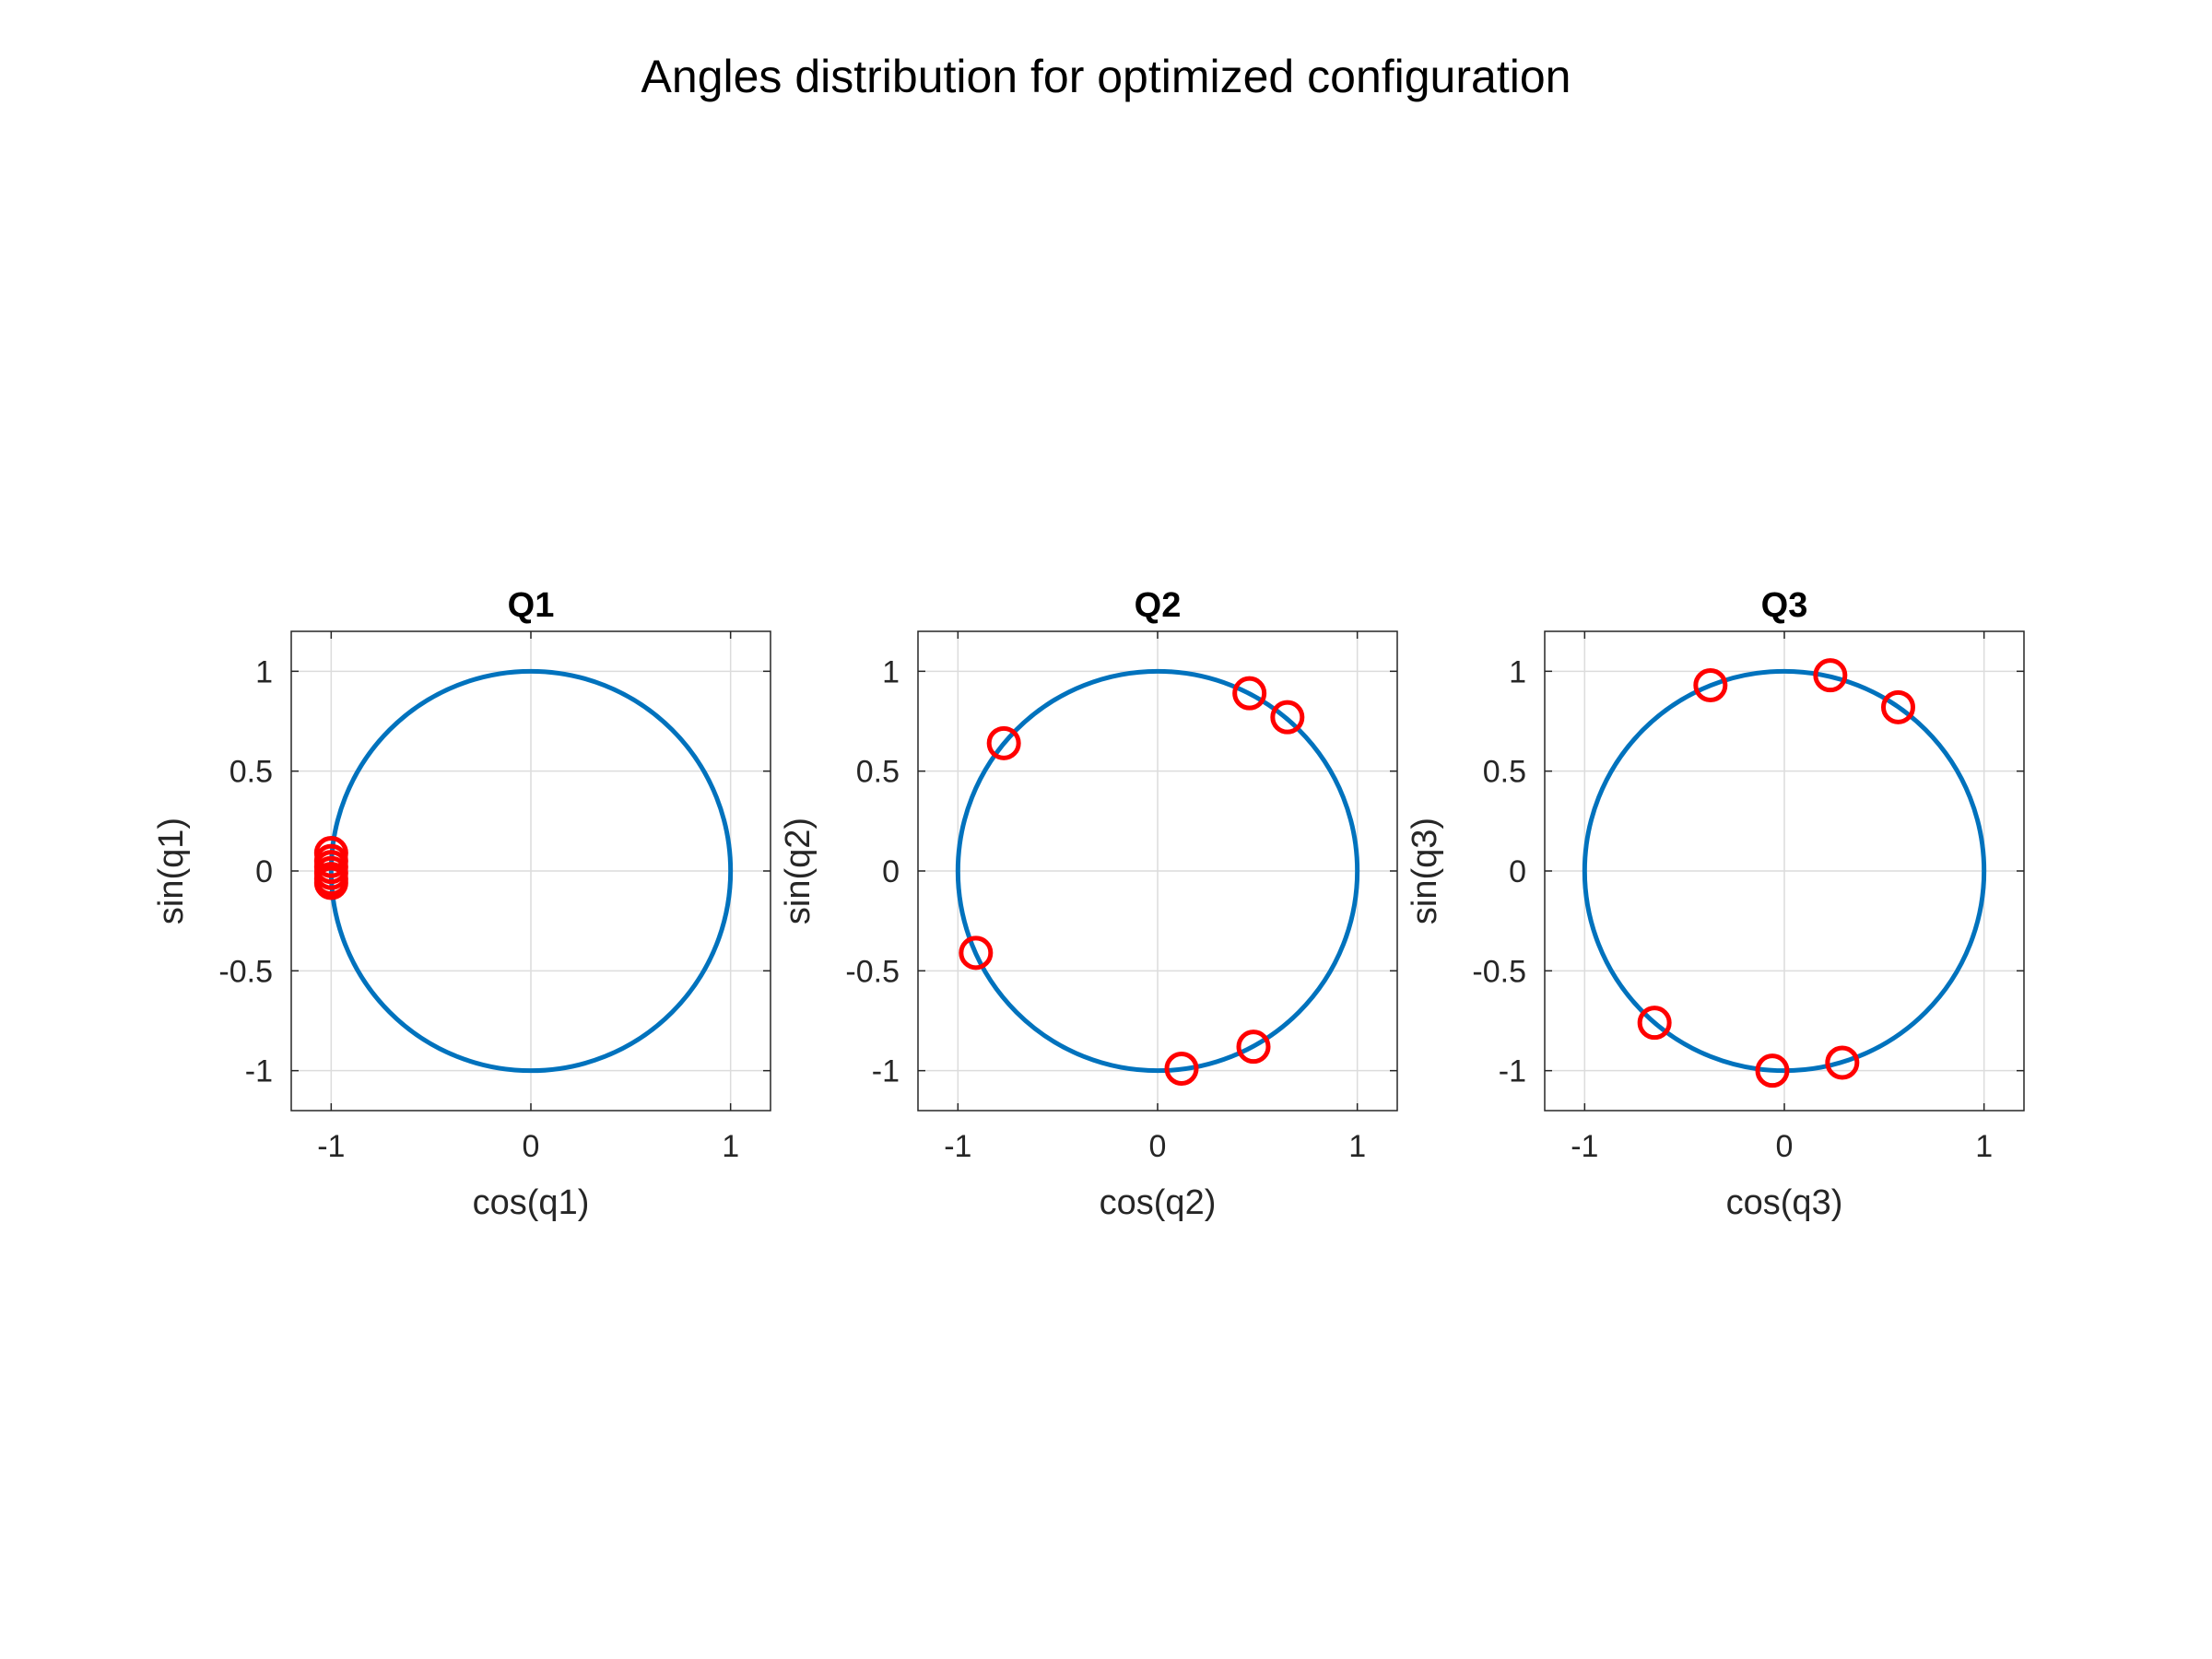 This screenshot has height=1659, width=2212. Describe the element at coordinates (798, 871) in the screenshot. I see `y-axis-label: sin(q2)` at that location.